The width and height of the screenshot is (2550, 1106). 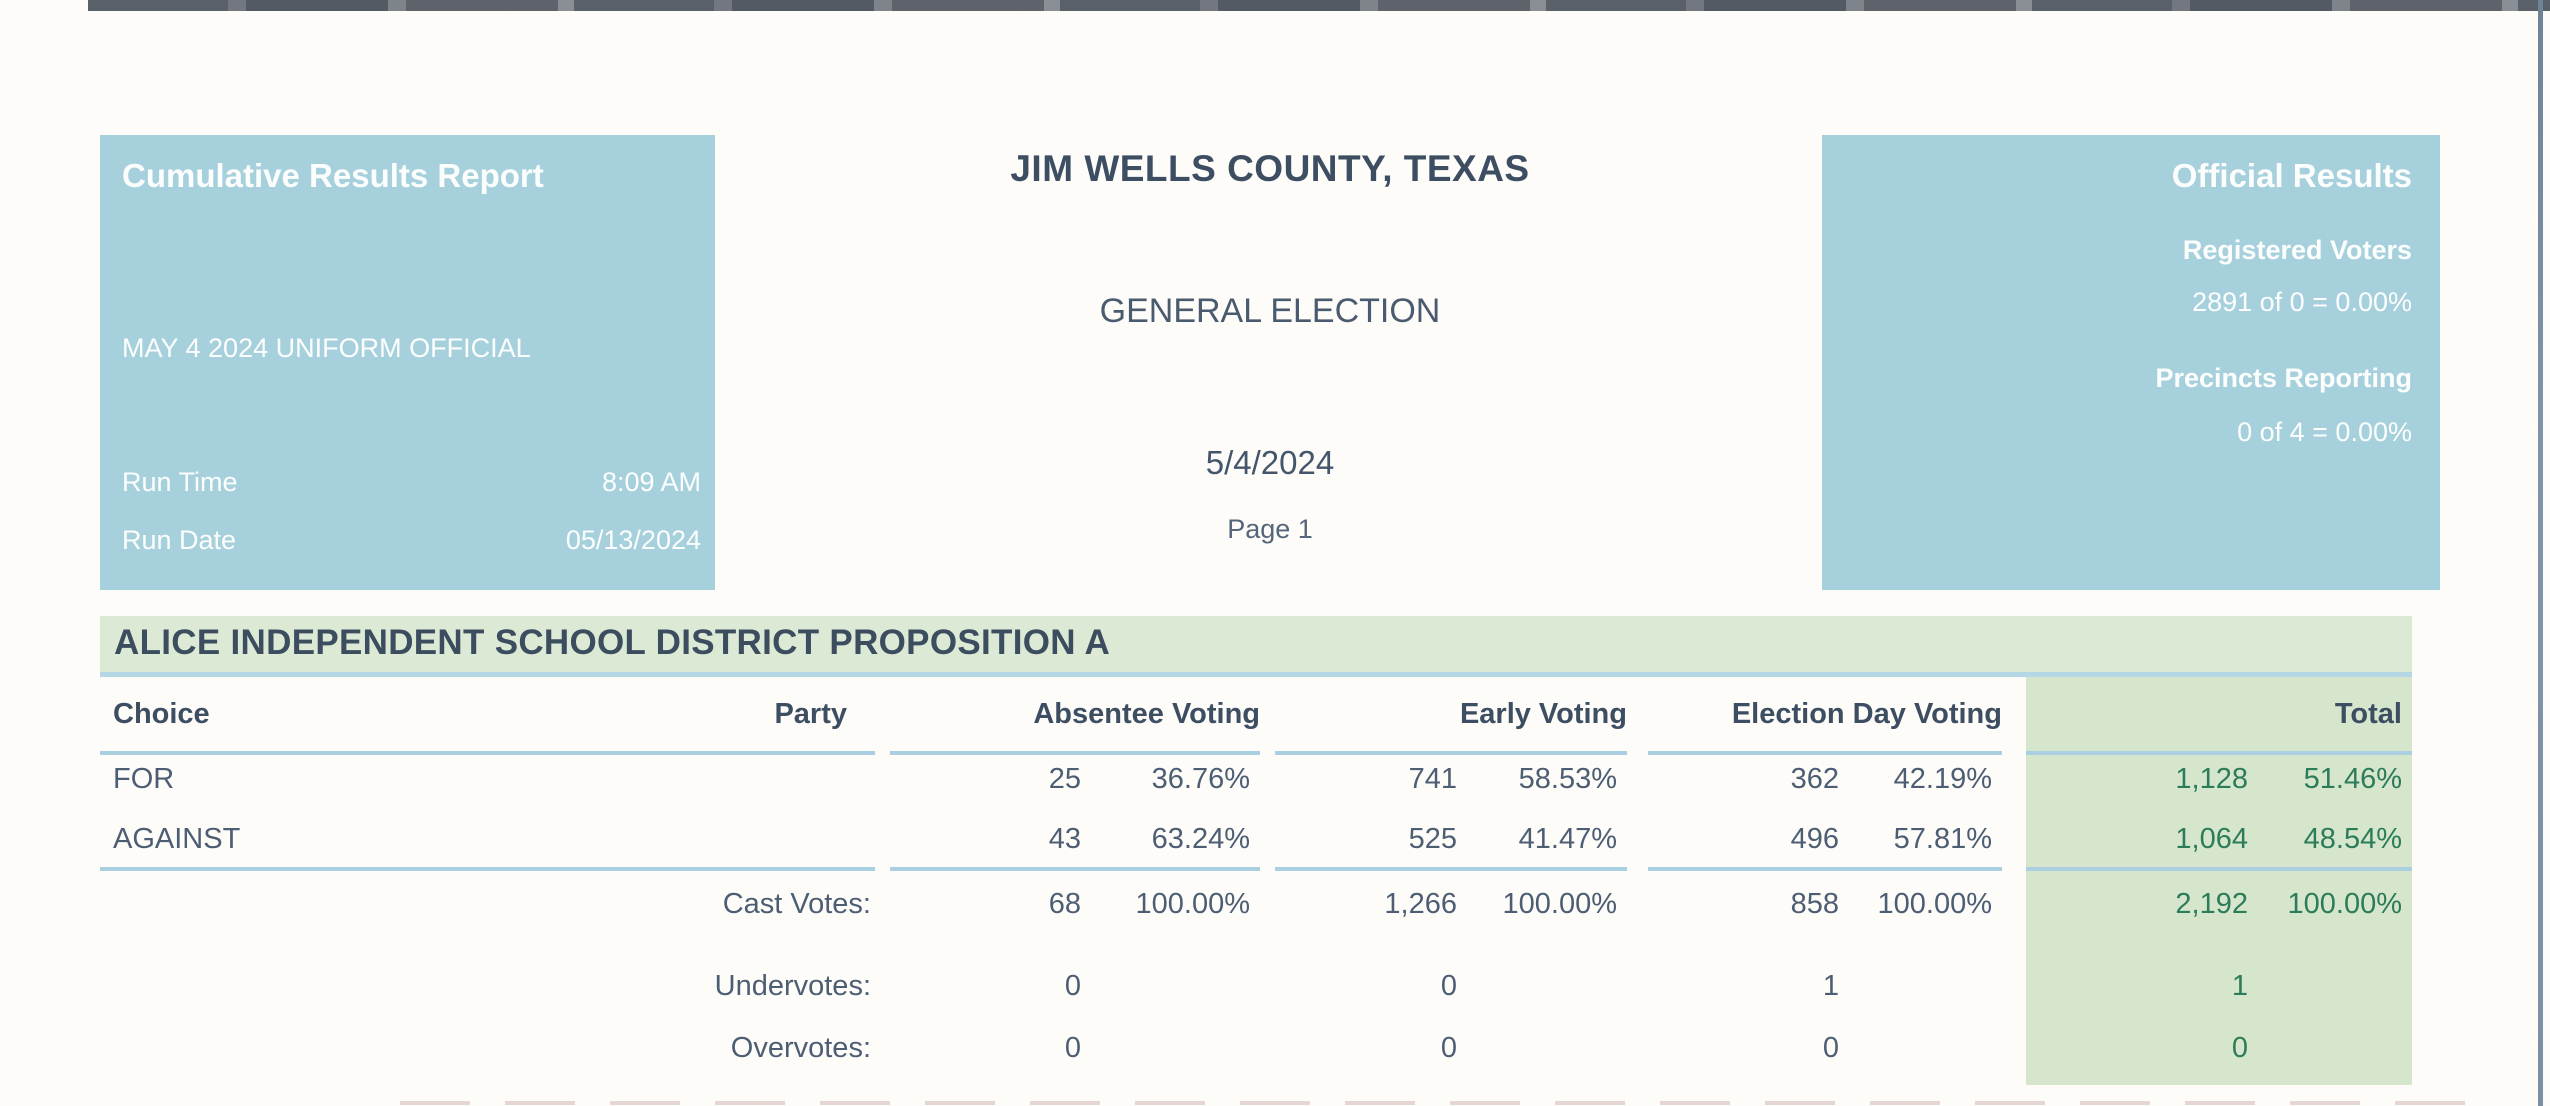 I want to click on table-row-undervotes: Undervotes: 0 0 1 1, so click(x=1256, y=986).